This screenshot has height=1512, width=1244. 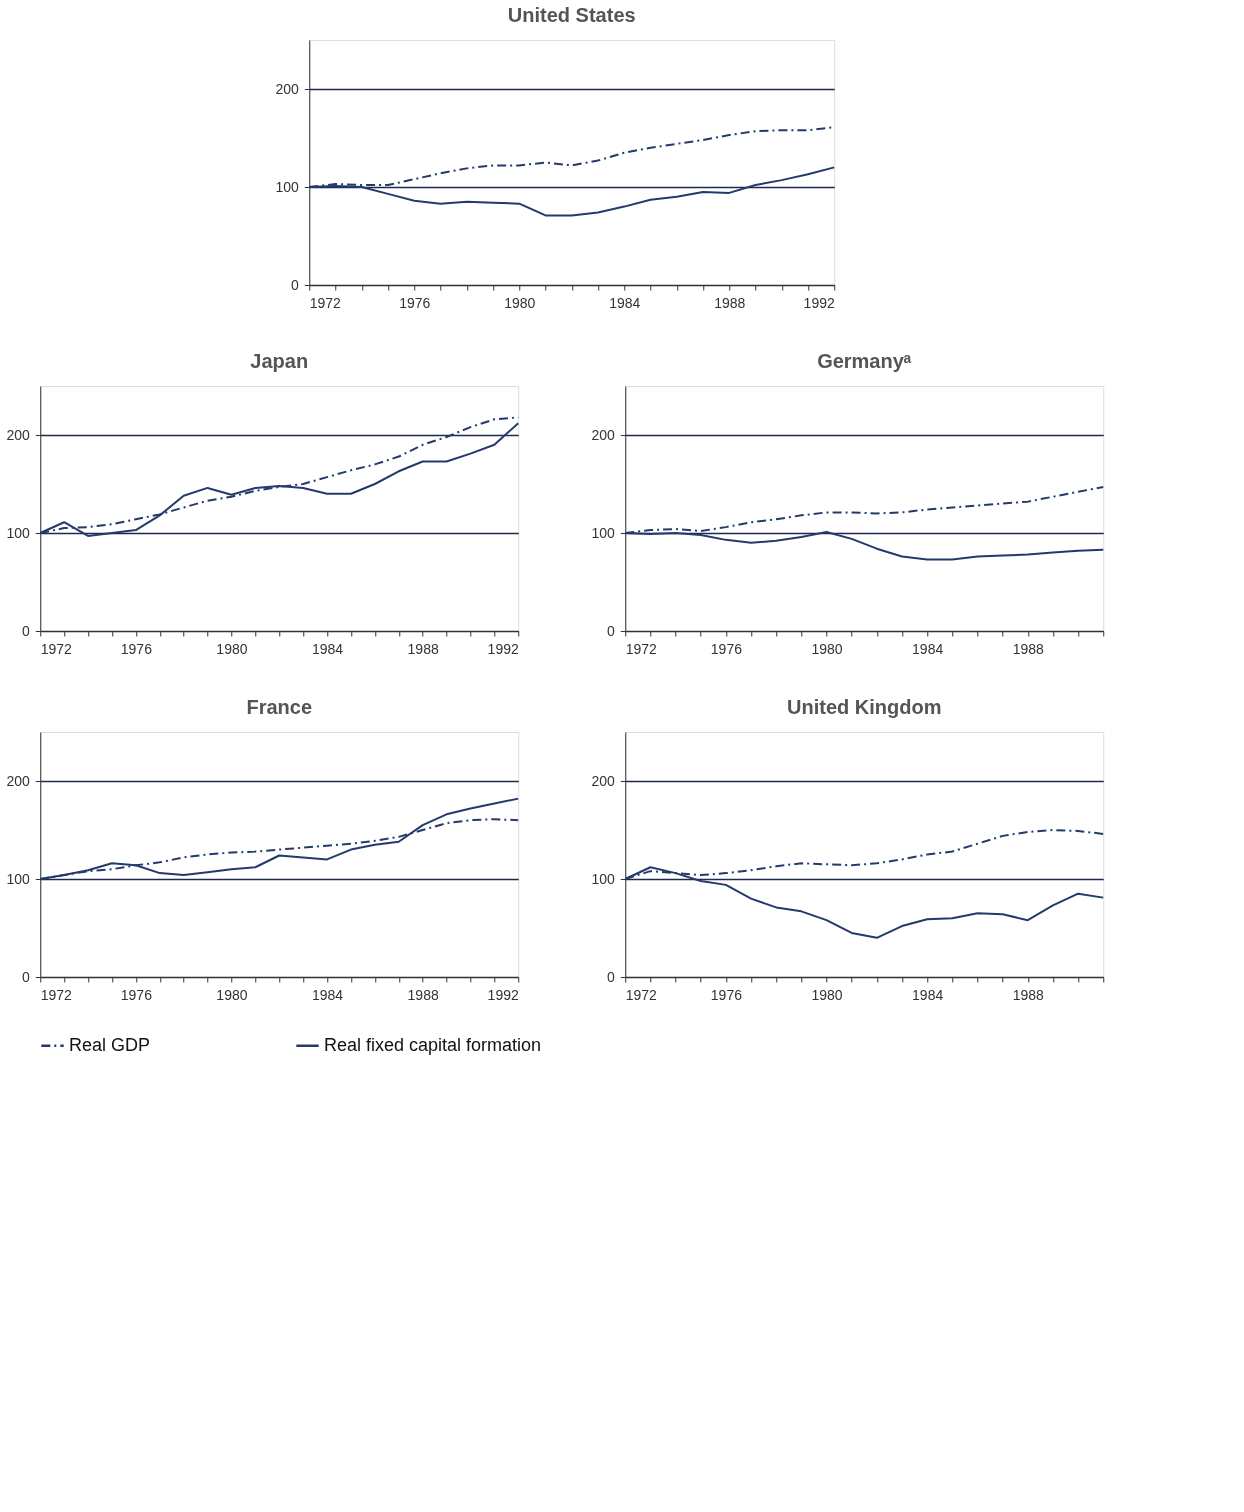 What do you see at coordinates (110, 1044) in the screenshot?
I see `legend-label: Real GDP` at bounding box center [110, 1044].